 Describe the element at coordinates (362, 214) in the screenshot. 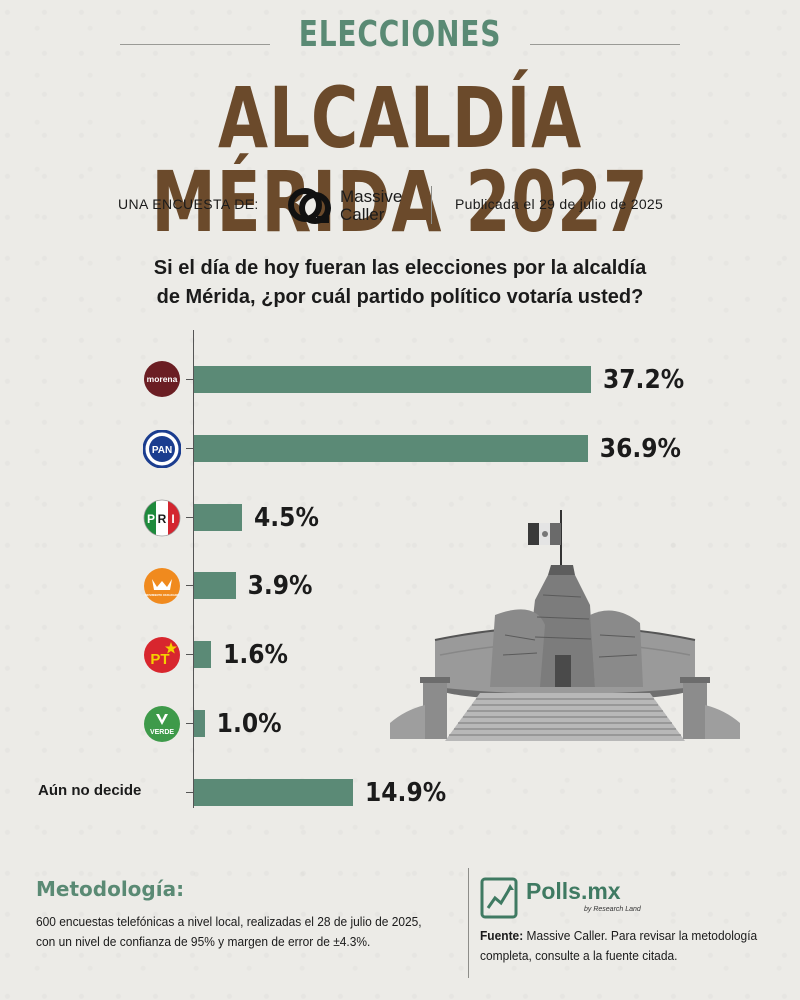

I see `pollster-name-line2: Caller` at that location.